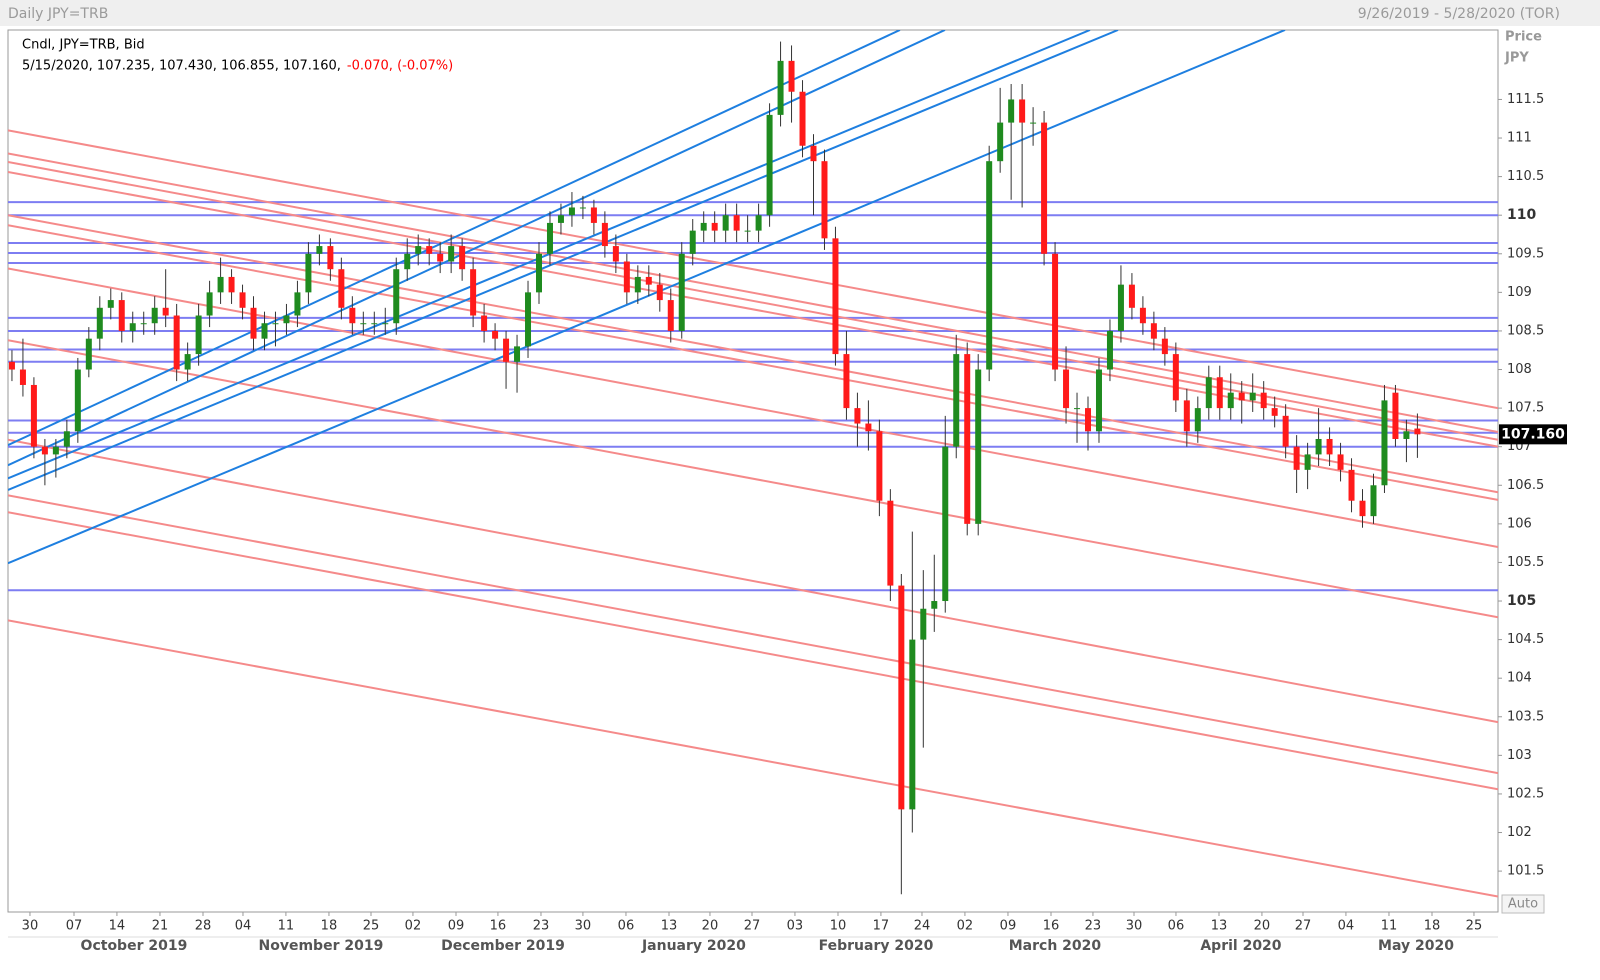 The width and height of the screenshot is (1600, 980). What do you see at coordinates (876, 946) in the screenshot?
I see `month-label: February 2020` at bounding box center [876, 946].